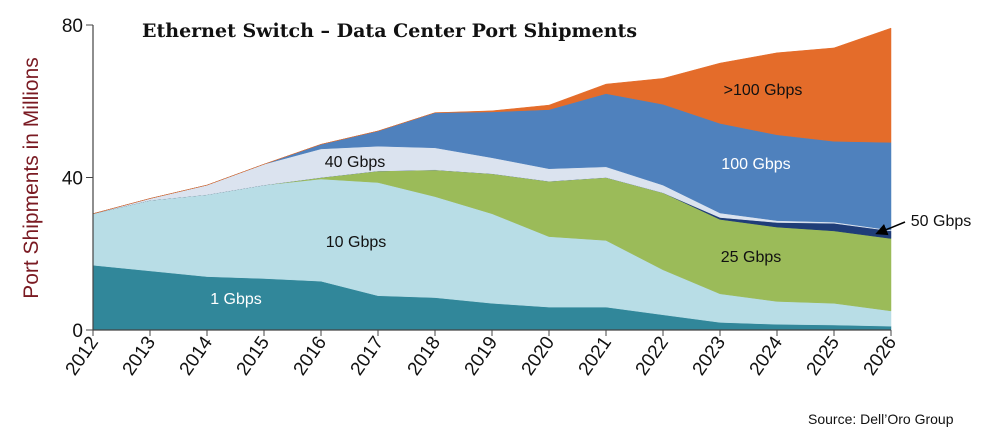 The height and width of the screenshot is (448, 1000). What do you see at coordinates (755, 164) in the screenshot?
I see `series-label: 100 Gbps` at bounding box center [755, 164].